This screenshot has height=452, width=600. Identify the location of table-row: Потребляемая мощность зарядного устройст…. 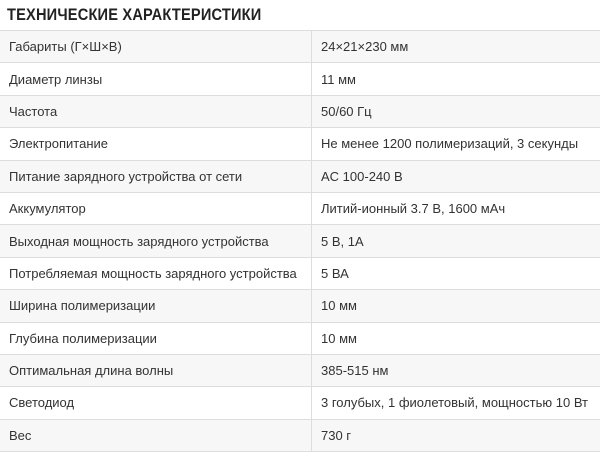
(300, 273).